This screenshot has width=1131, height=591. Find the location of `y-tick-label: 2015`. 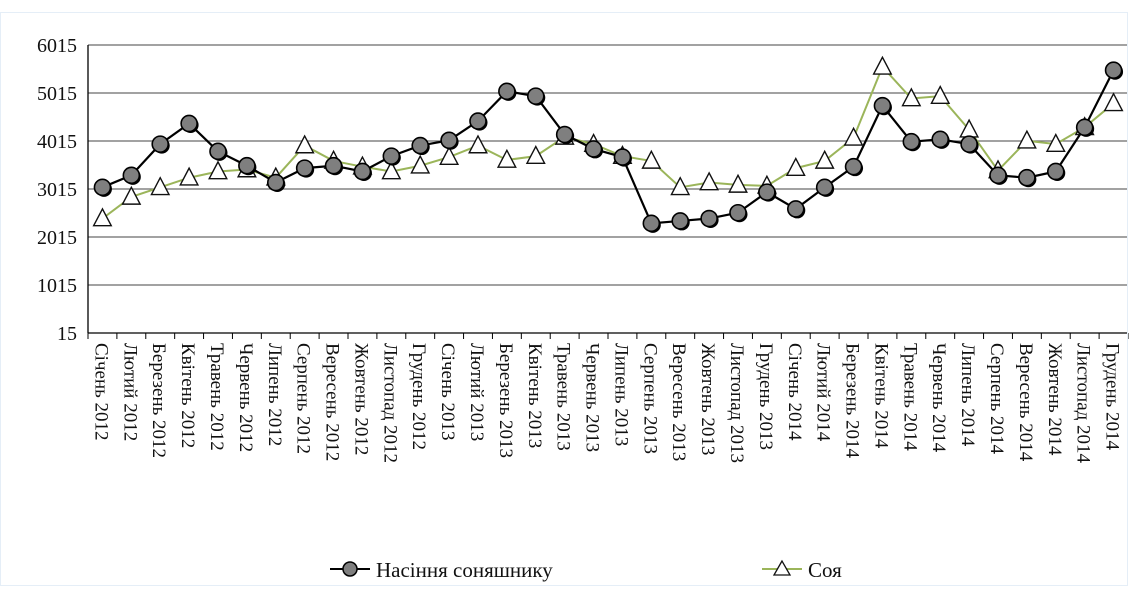

y-tick-label: 2015 is located at coordinates (57, 238).